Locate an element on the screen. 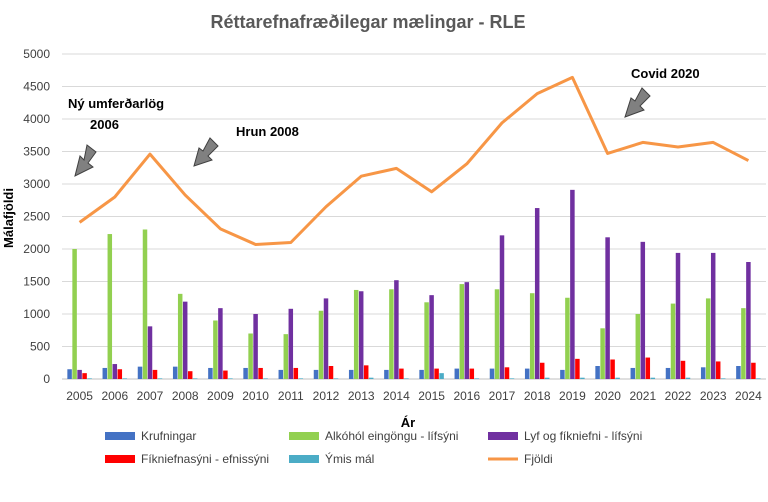 The image size is (768, 502). x-tick-label: 2006 is located at coordinates (114, 396).